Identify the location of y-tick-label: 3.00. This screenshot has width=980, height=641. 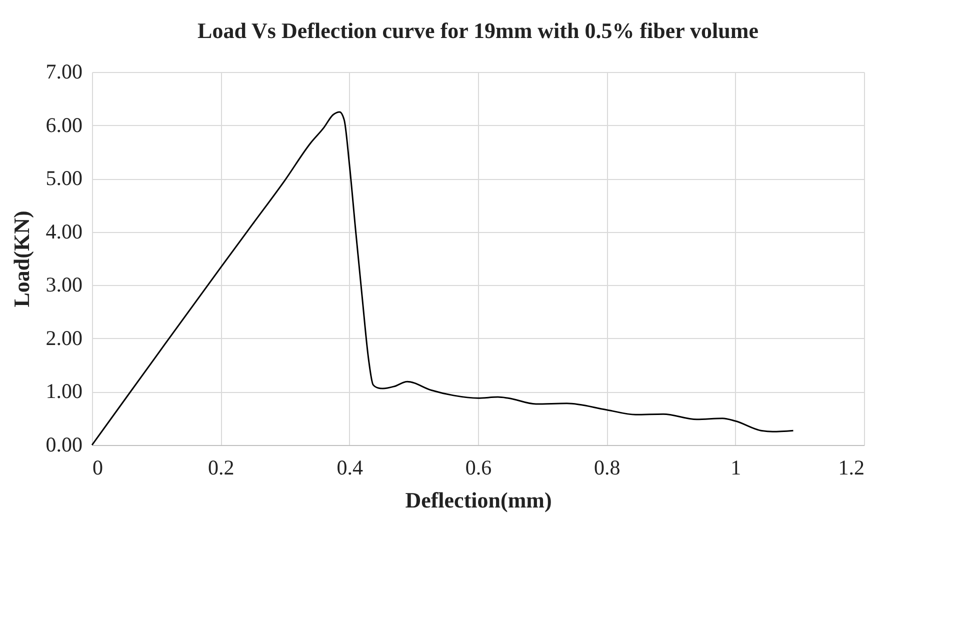
(64, 284).